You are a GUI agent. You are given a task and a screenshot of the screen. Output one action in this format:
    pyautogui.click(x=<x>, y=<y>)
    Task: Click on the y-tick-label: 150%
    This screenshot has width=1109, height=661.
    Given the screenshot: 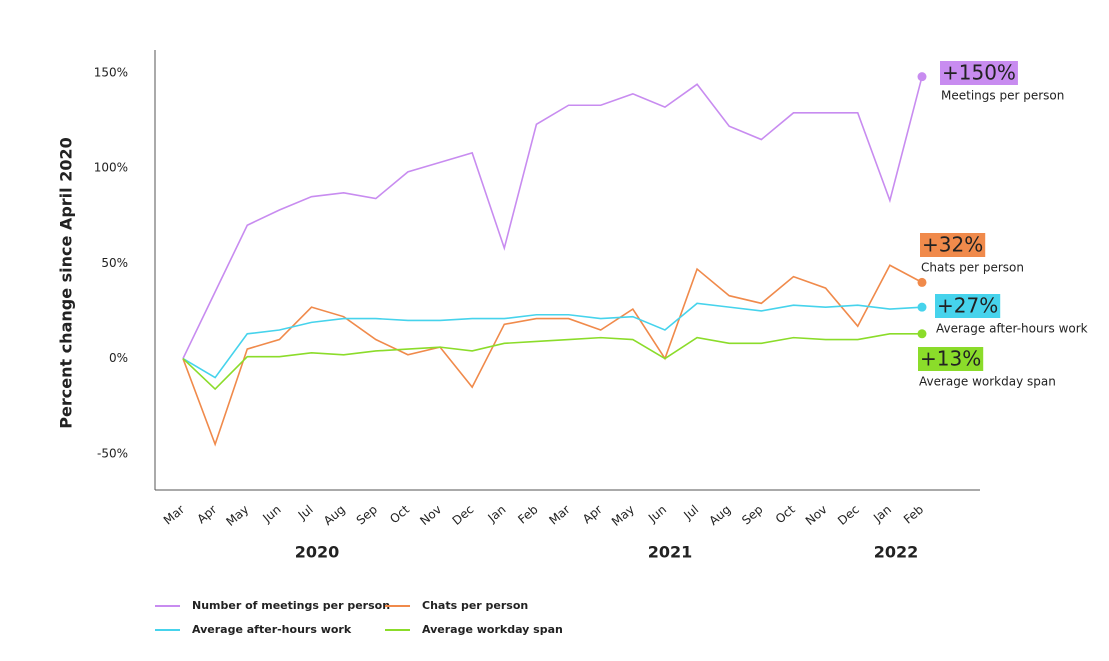 What is the action you would take?
    pyautogui.click(x=111, y=72)
    